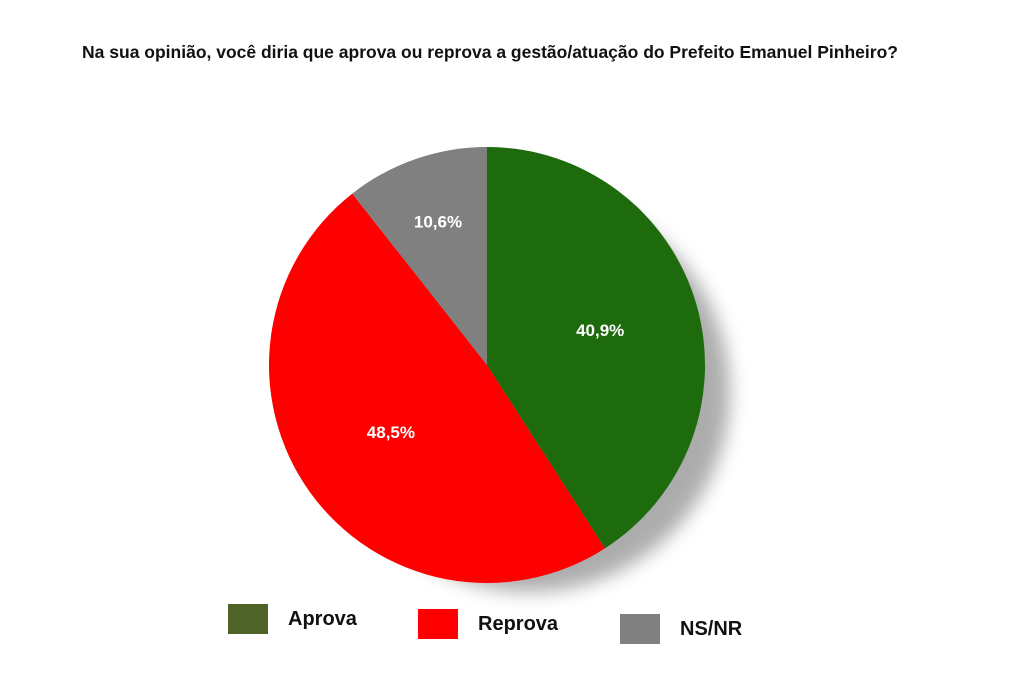 The height and width of the screenshot is (679, 1024). Describe the element at coordinates (248, 619) in the screenshot. I see `legend-swatch-aprova` at that location.